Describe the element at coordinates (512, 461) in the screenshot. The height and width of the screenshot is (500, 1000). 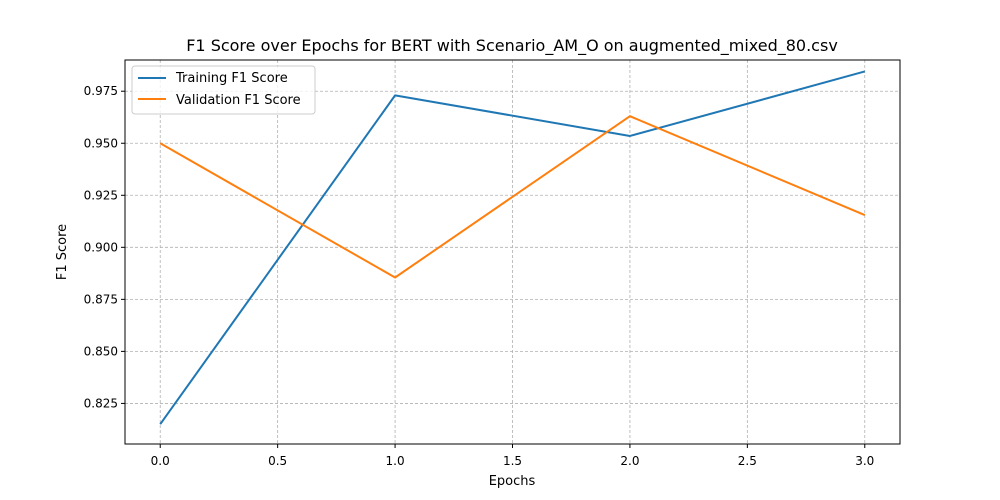
I see `x-tick-label: 1.5` at that location.